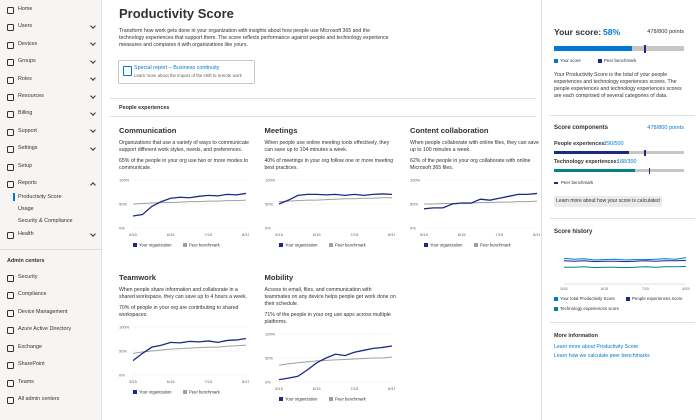 This screenshot has width=700, height=420. What do you see at coordinates (581, 128) in the screenshot?
I see `components-title: Score components` at bounding box center [581, 128].